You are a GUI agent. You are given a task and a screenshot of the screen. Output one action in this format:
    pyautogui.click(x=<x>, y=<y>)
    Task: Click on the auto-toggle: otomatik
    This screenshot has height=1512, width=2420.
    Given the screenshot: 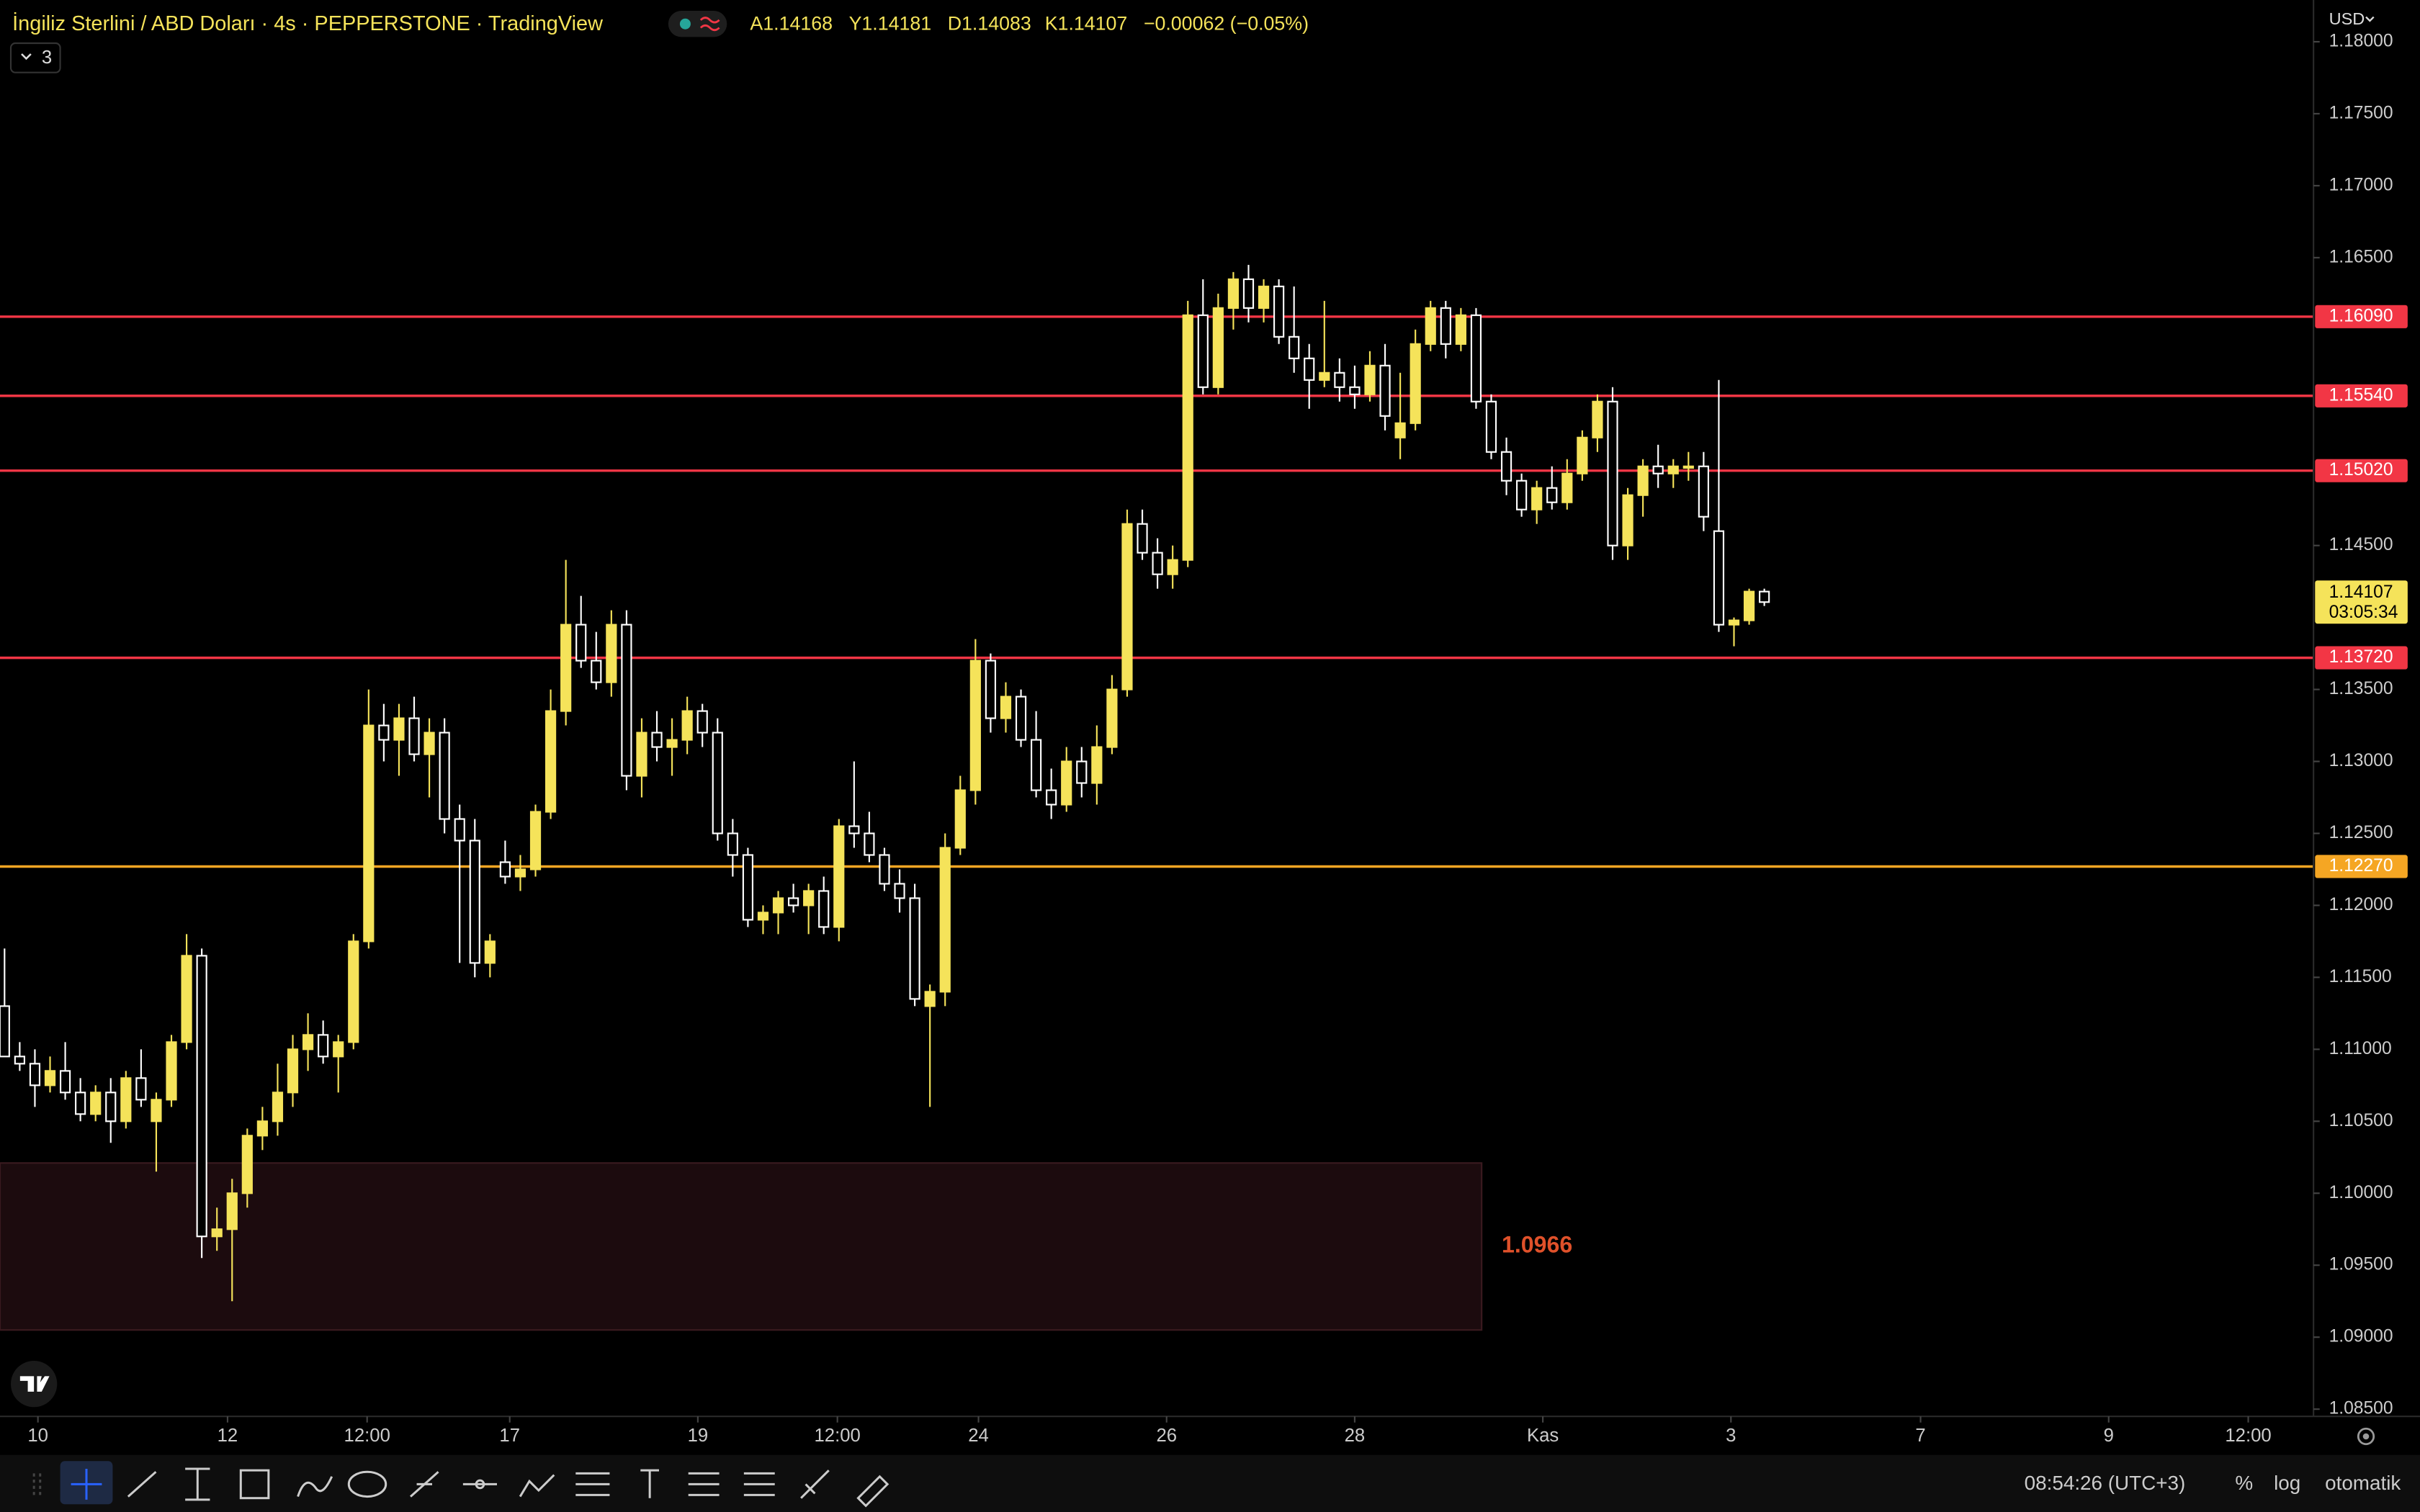 What is the action you would take?
    pyautogui.click(x=2363, y=1483)
    